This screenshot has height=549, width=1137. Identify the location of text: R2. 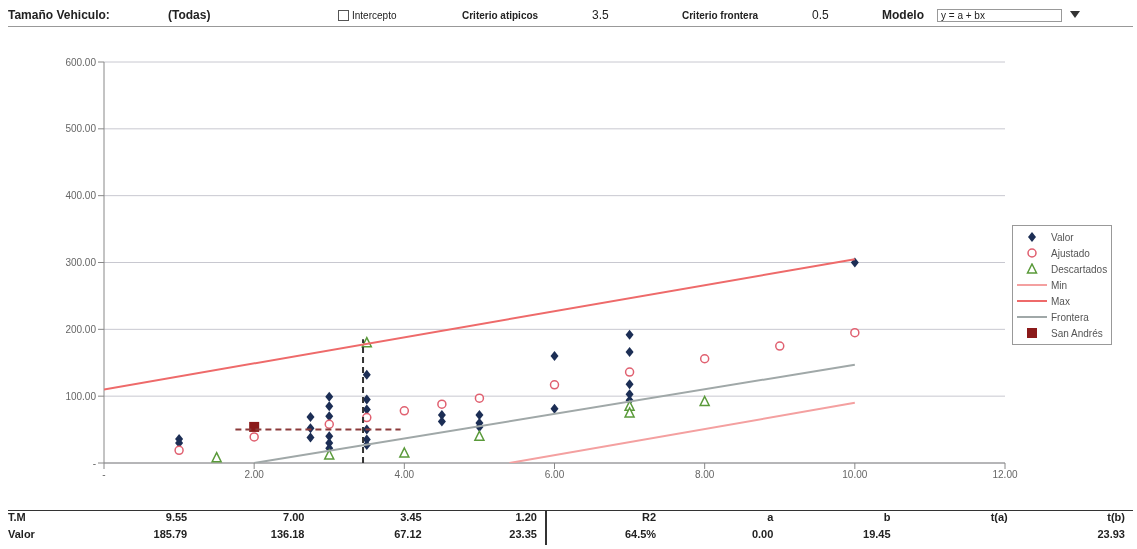
(649, 518).